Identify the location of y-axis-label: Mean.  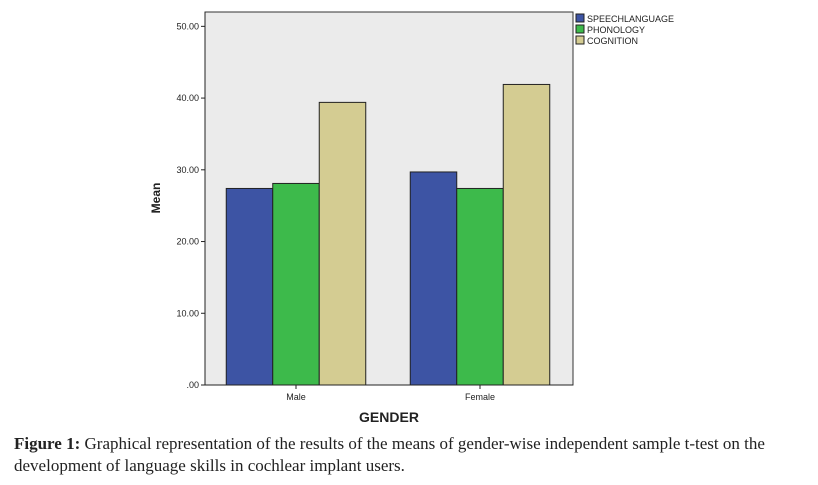
(156, 198).